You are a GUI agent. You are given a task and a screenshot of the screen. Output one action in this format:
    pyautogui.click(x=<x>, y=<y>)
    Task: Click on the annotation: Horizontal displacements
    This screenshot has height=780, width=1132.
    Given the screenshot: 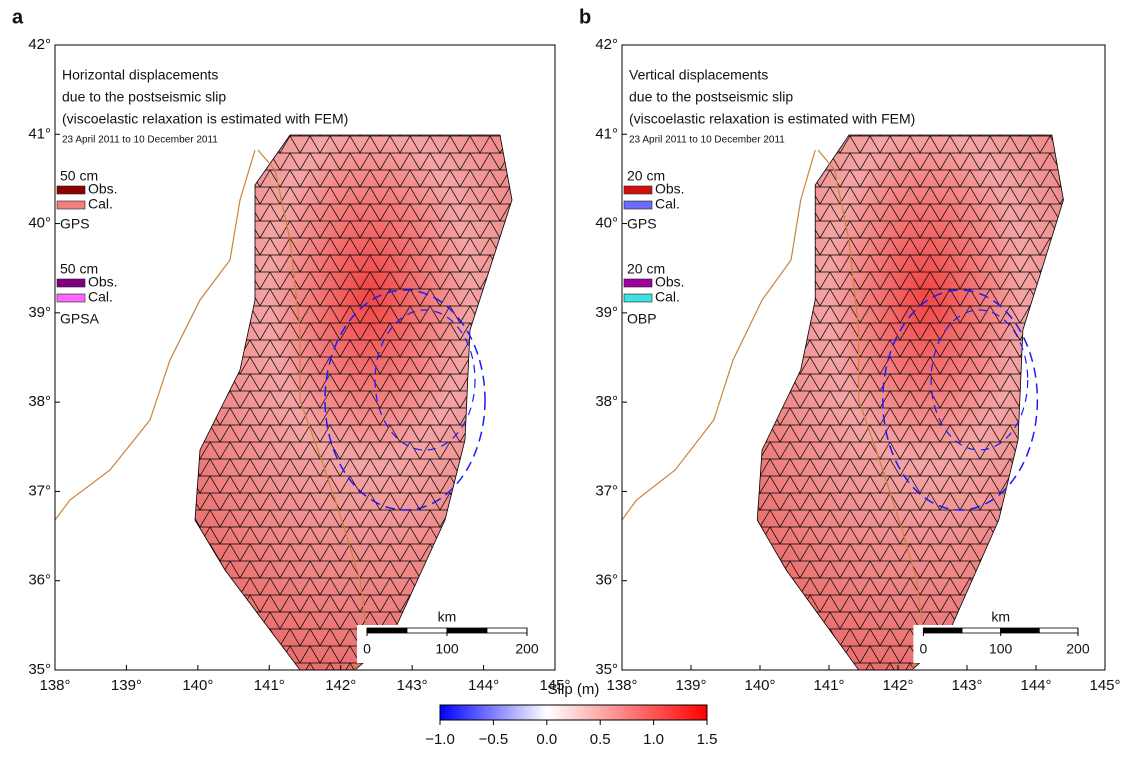 What is the action you would take?
    pyautogui.click(x=140, y=75)
    